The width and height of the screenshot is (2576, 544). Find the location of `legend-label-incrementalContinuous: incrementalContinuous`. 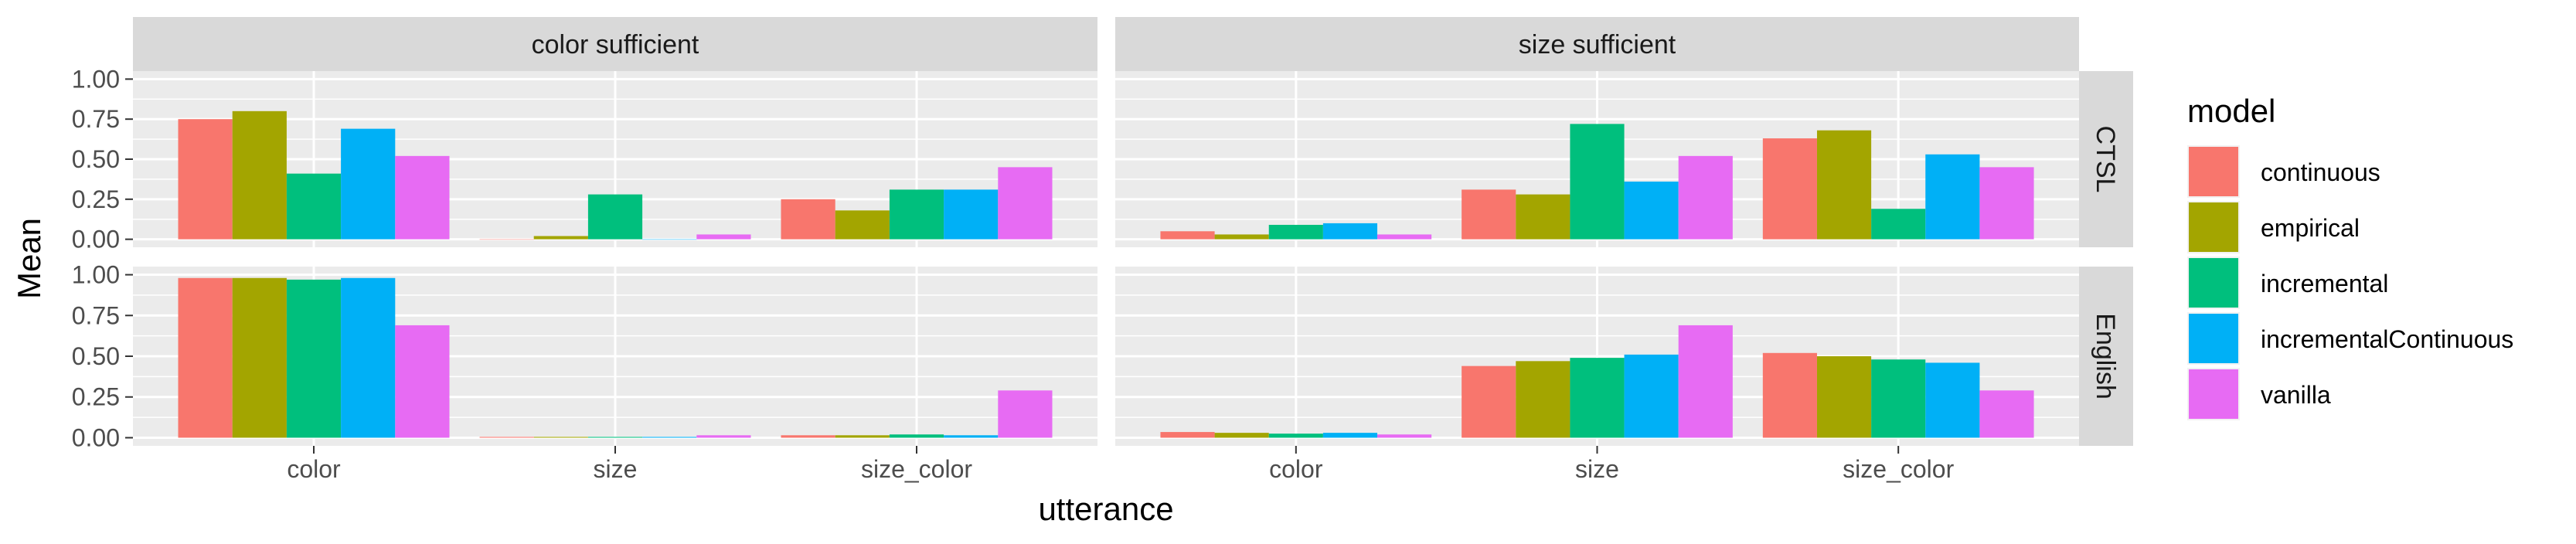

legend-label-incrementalContinuous: incrementalContinuous is located at coordinates (2387, 339).